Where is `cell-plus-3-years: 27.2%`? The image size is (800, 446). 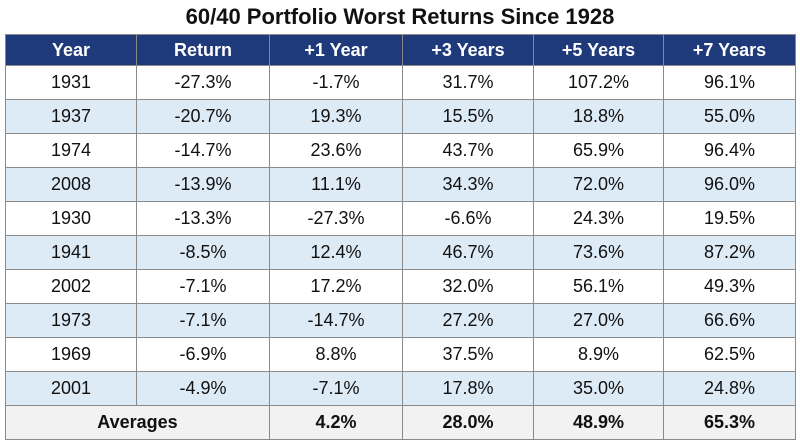 cell-plus-3-years: 27.2% is located at coordinates (468, 320).